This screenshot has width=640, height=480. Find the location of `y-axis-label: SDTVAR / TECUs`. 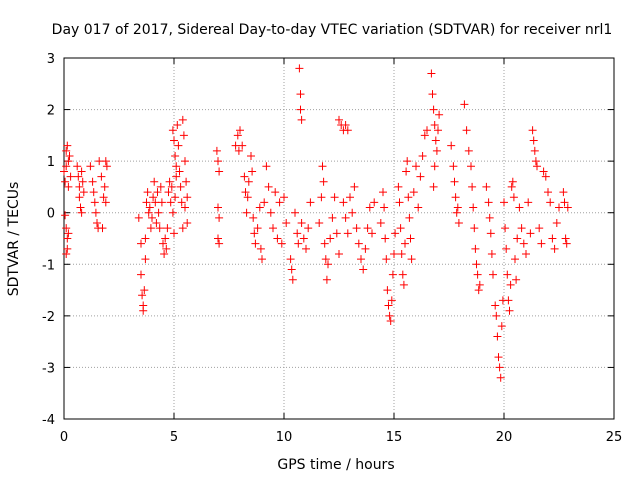

y-axis-label: SDTVAR / TECUs is located at coordinates (14, 239).